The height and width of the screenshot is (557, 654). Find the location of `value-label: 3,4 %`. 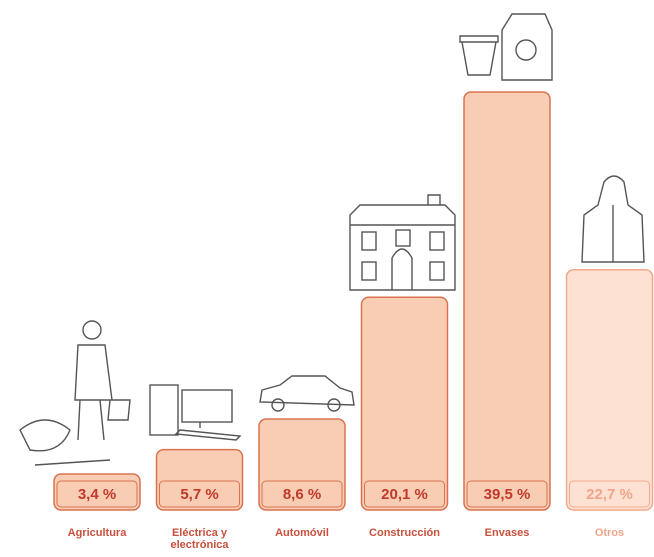

value-label: 3,4 % is located at coordinates (97, 494).